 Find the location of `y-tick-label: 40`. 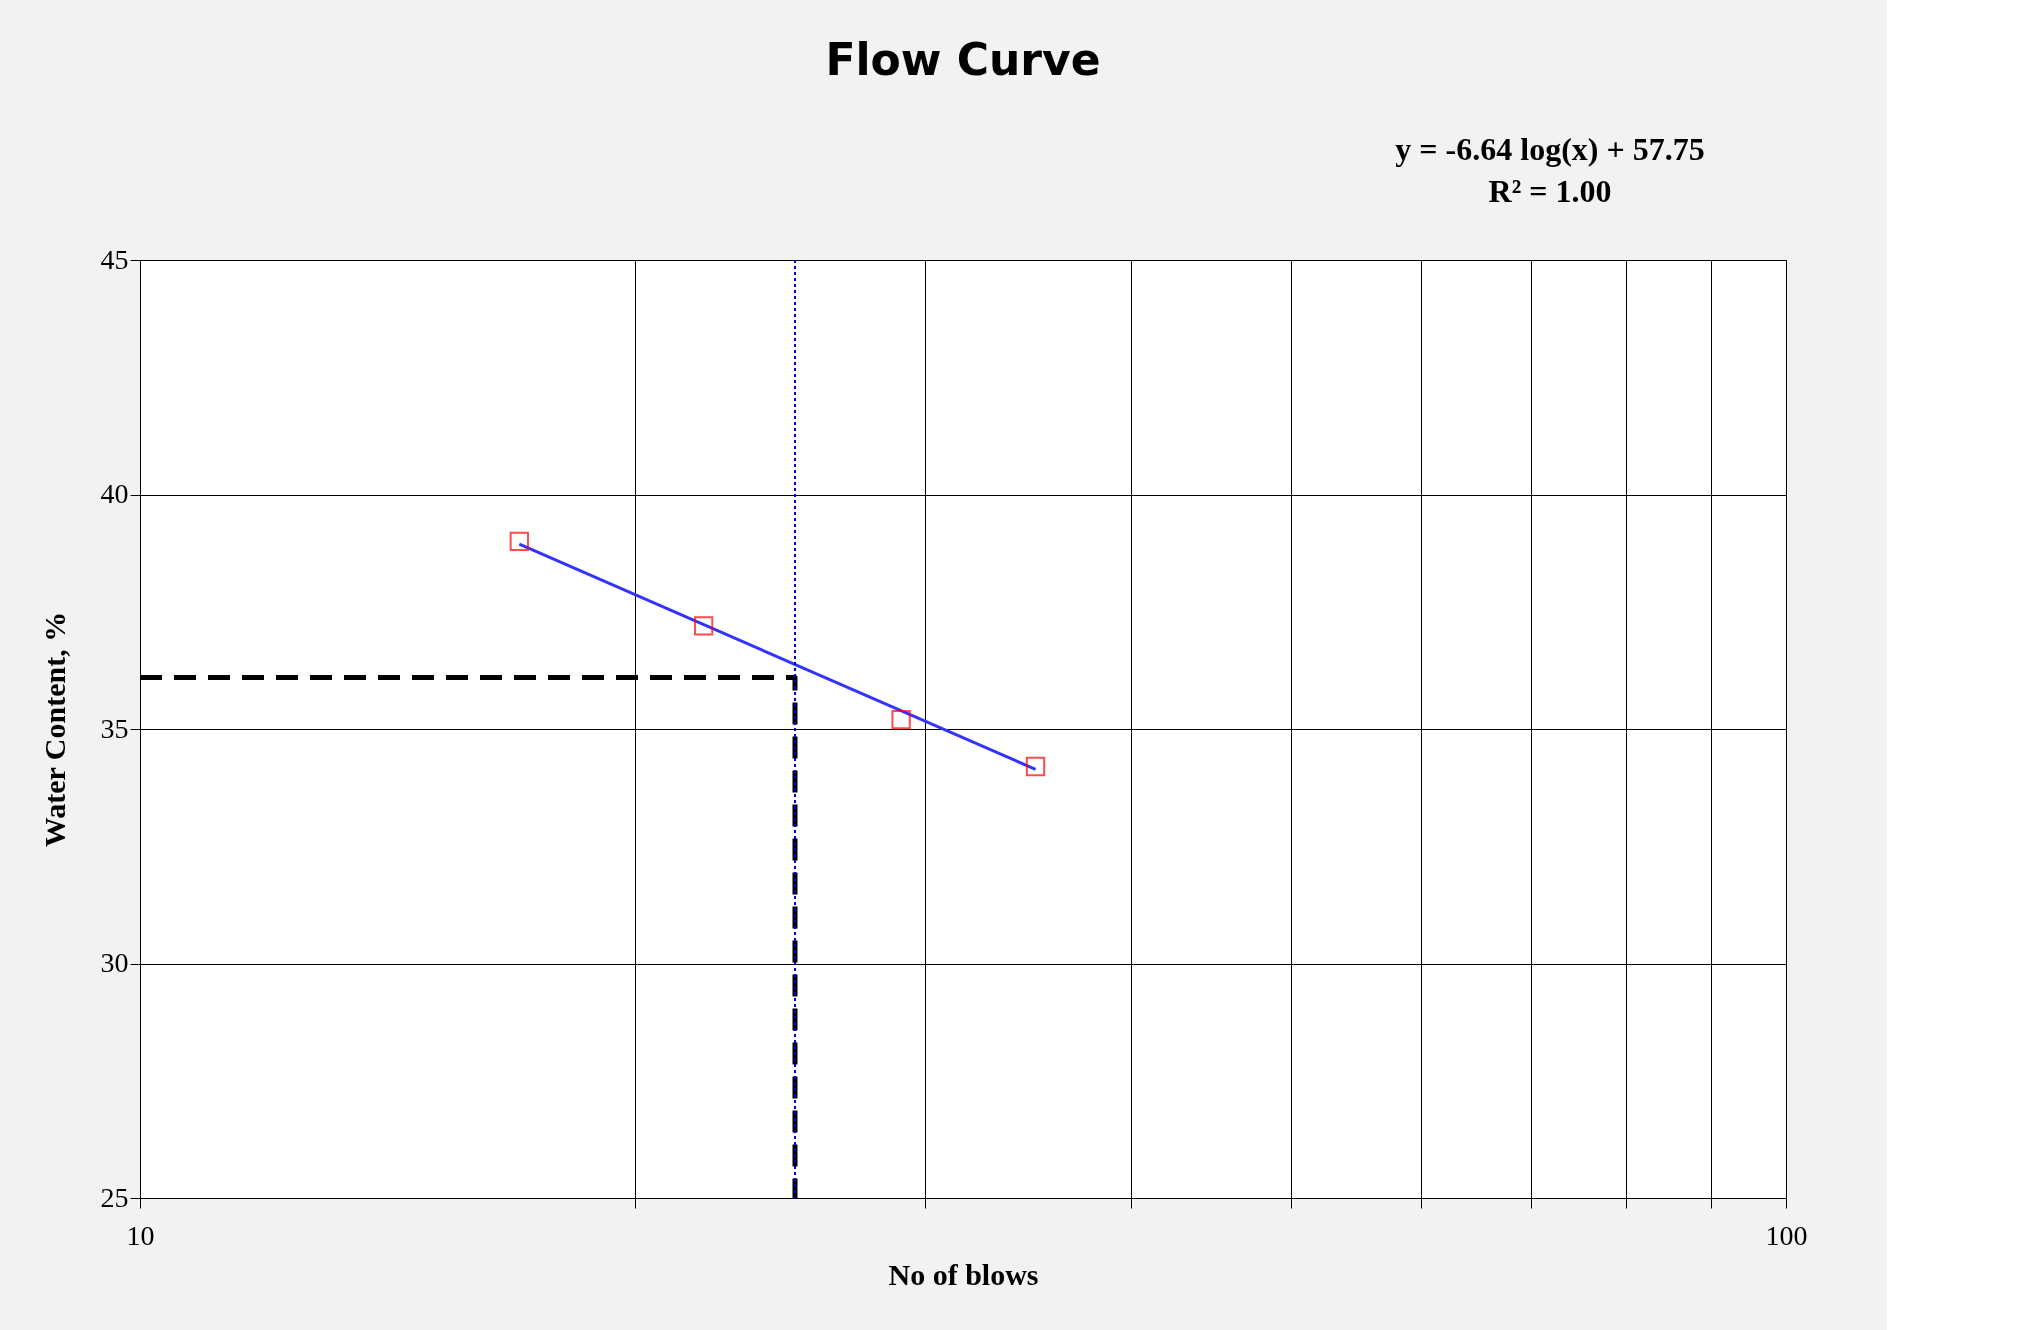

y-tick-label: 40 is located at coordinates (114, 493).